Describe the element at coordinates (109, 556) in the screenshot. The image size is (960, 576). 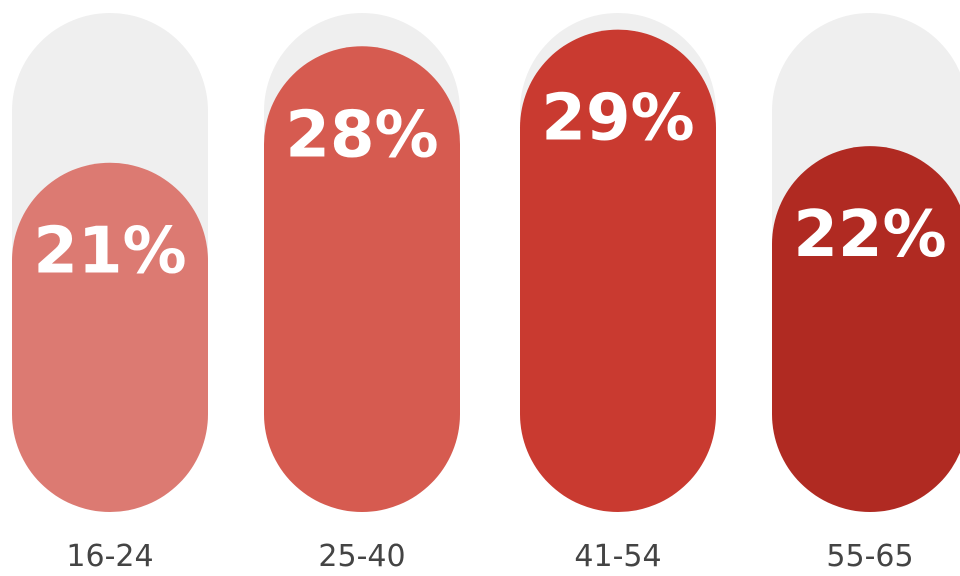
I see `category-label-16-24: 16-24` at that location.